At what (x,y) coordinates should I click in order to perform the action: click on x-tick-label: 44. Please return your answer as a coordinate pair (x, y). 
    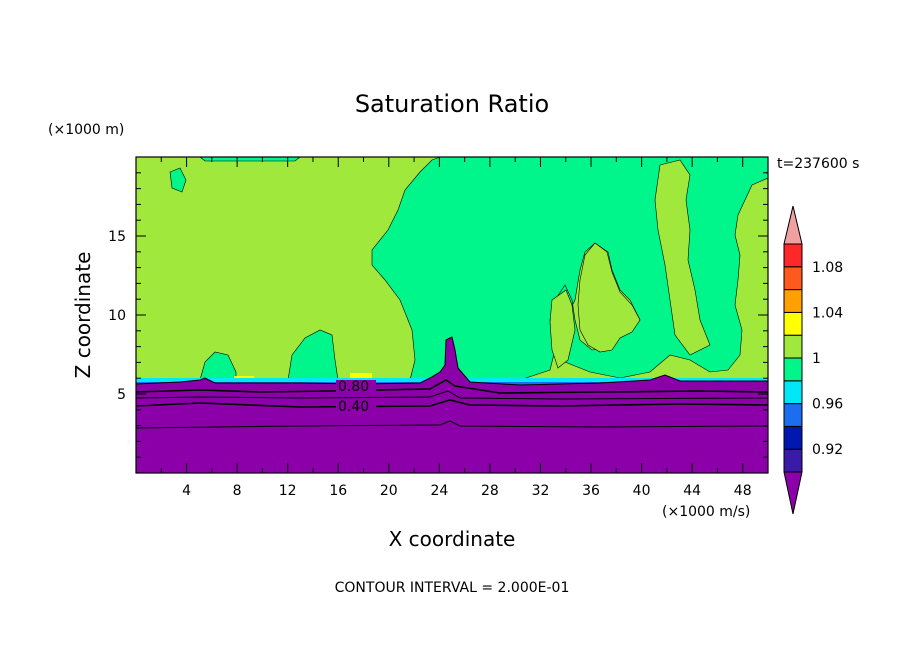
    Looking at the image, I should click on (692, 491).